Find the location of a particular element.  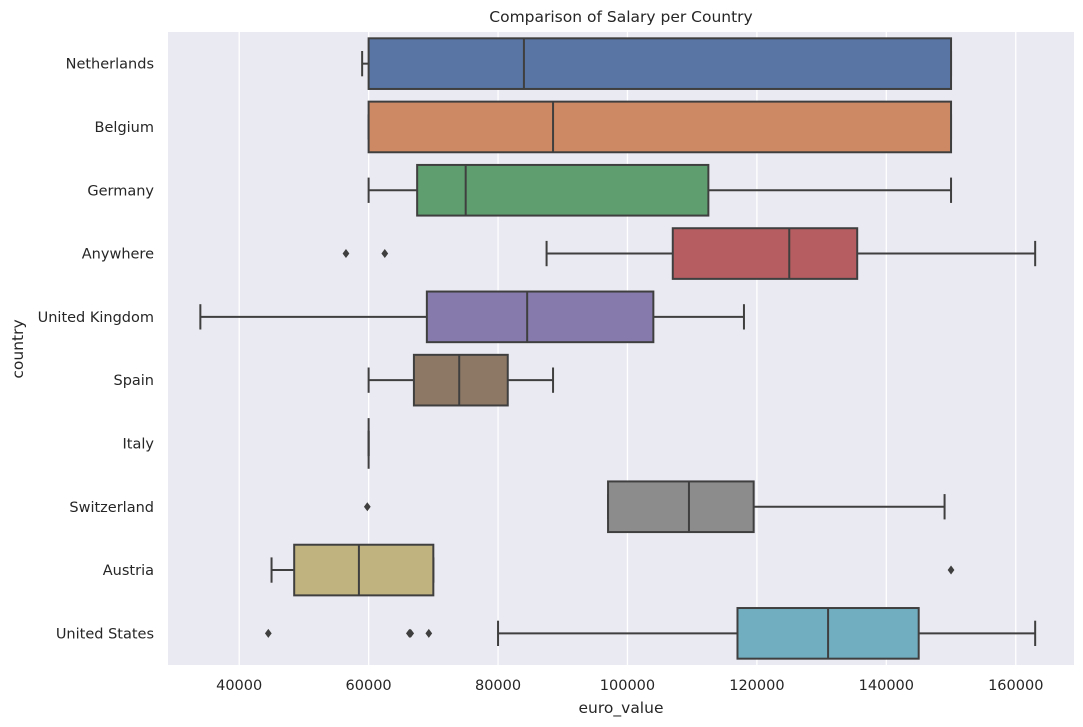

box-switzerland is located at coordinates (654, 507).